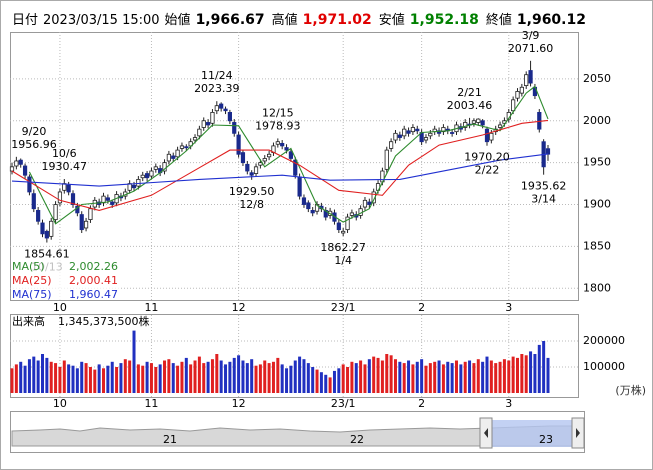  Describe the element at coordinates (630, 390) in the screenshot. I see `volume-unit: (万株)` at that location.